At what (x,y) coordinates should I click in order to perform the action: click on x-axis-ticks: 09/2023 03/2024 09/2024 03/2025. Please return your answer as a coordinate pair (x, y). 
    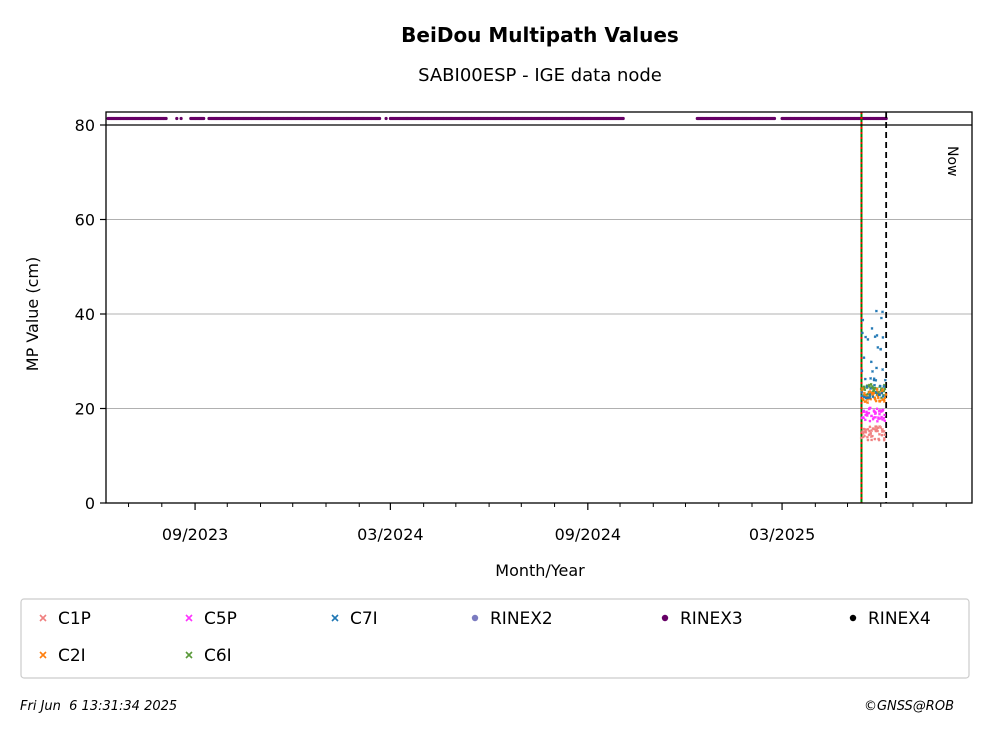
    Looking at the image, I should click on (537, 523).